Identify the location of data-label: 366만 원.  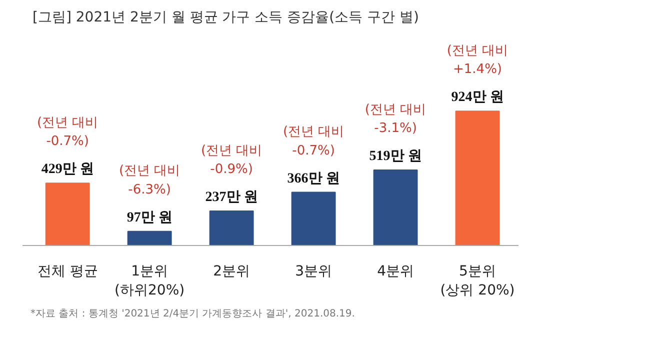
(313, 178).